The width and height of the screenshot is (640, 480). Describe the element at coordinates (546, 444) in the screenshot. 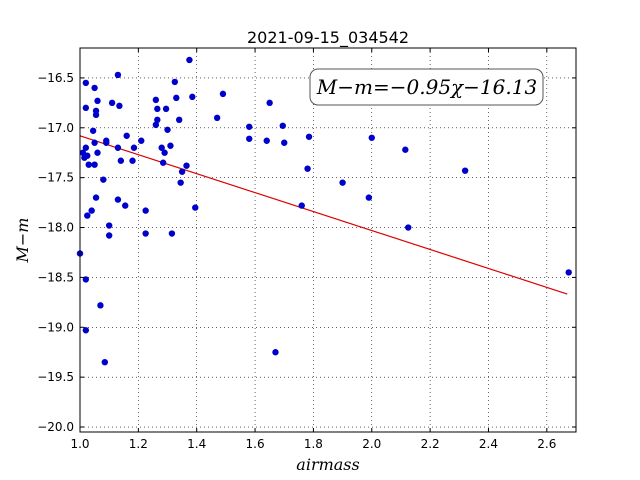

I see `x-tick-label: 2.6` at that location.